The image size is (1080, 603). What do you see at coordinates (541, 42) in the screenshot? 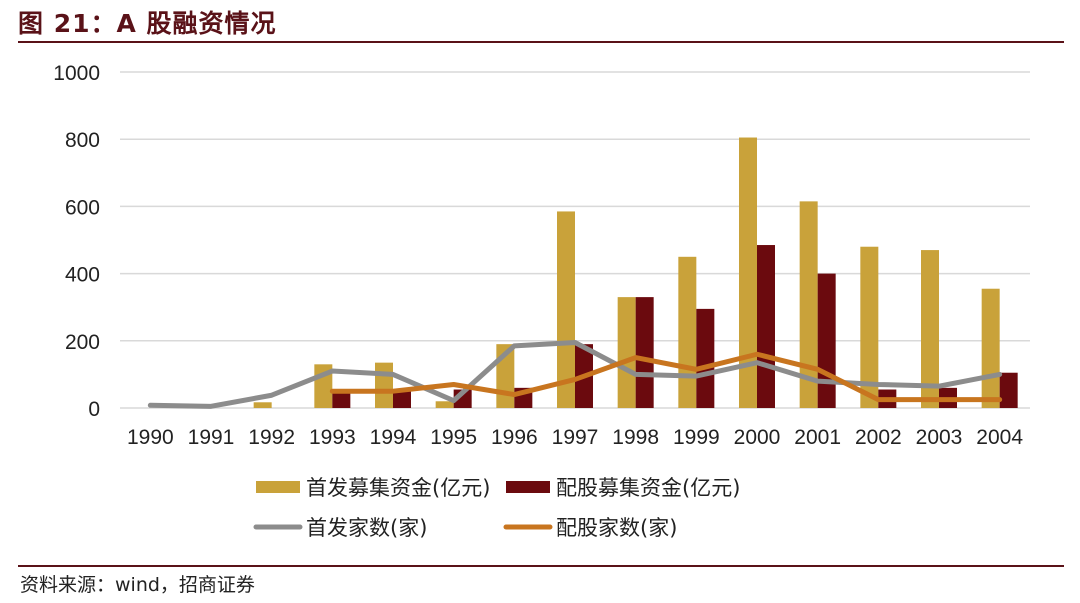
I see `title-divider` at bounding box center [541, 42].